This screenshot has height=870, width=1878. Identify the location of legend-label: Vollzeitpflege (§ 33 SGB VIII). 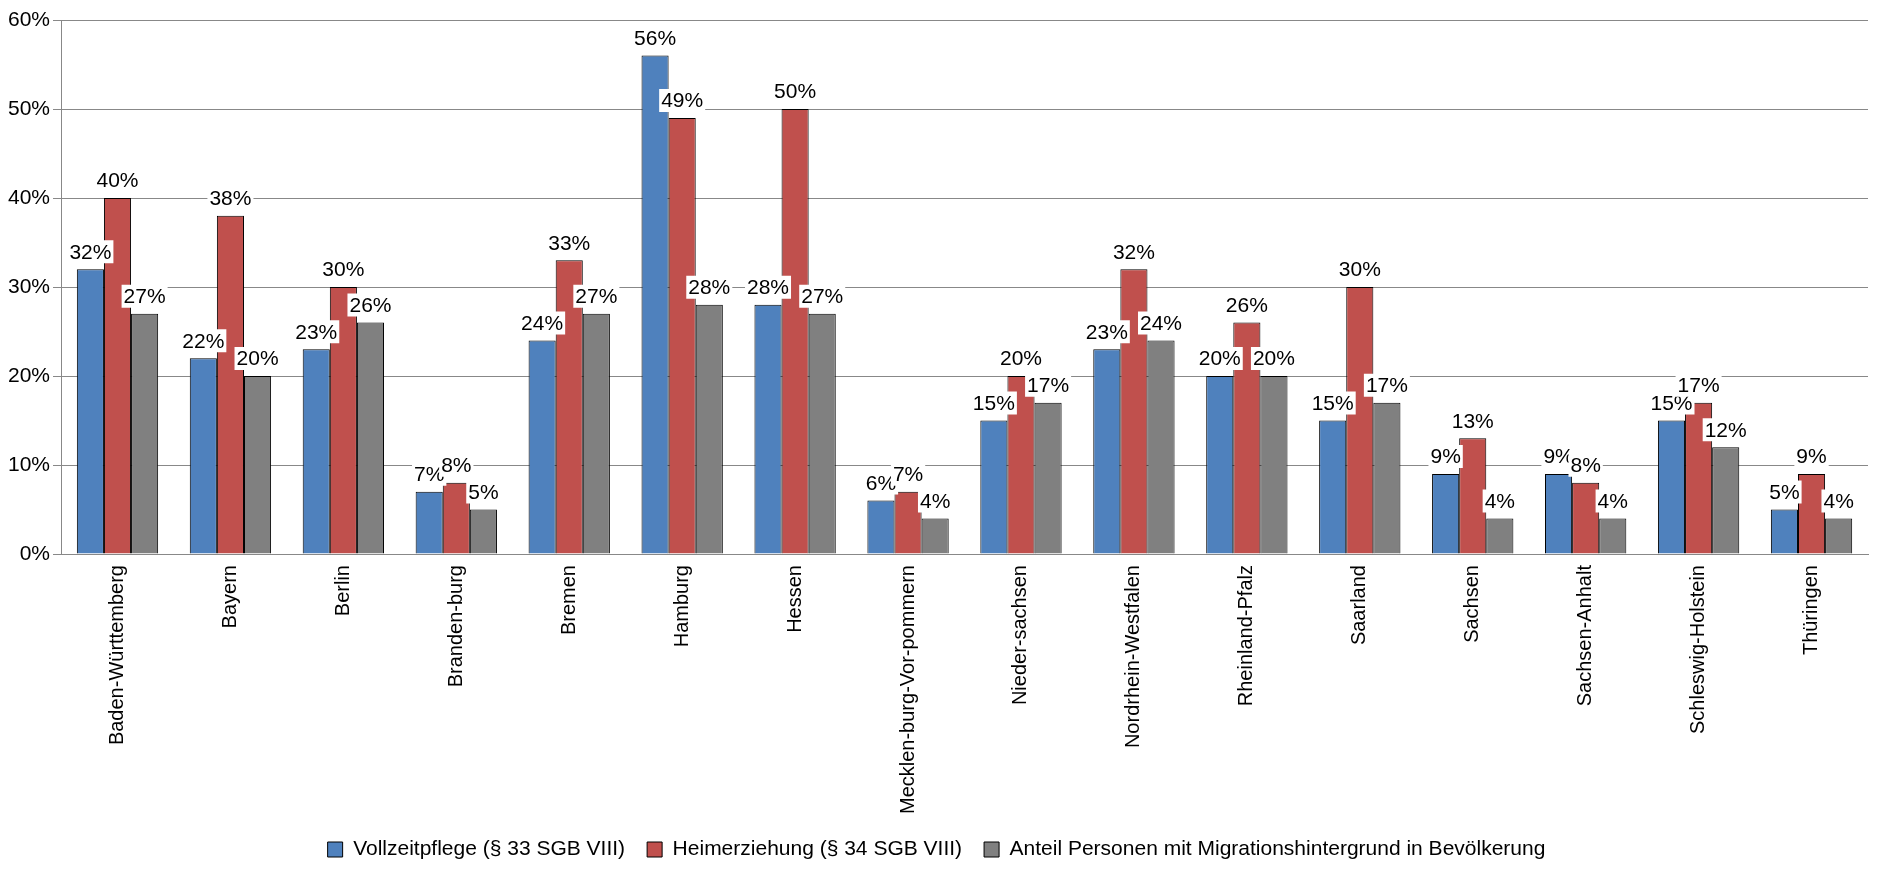
(489, 848).